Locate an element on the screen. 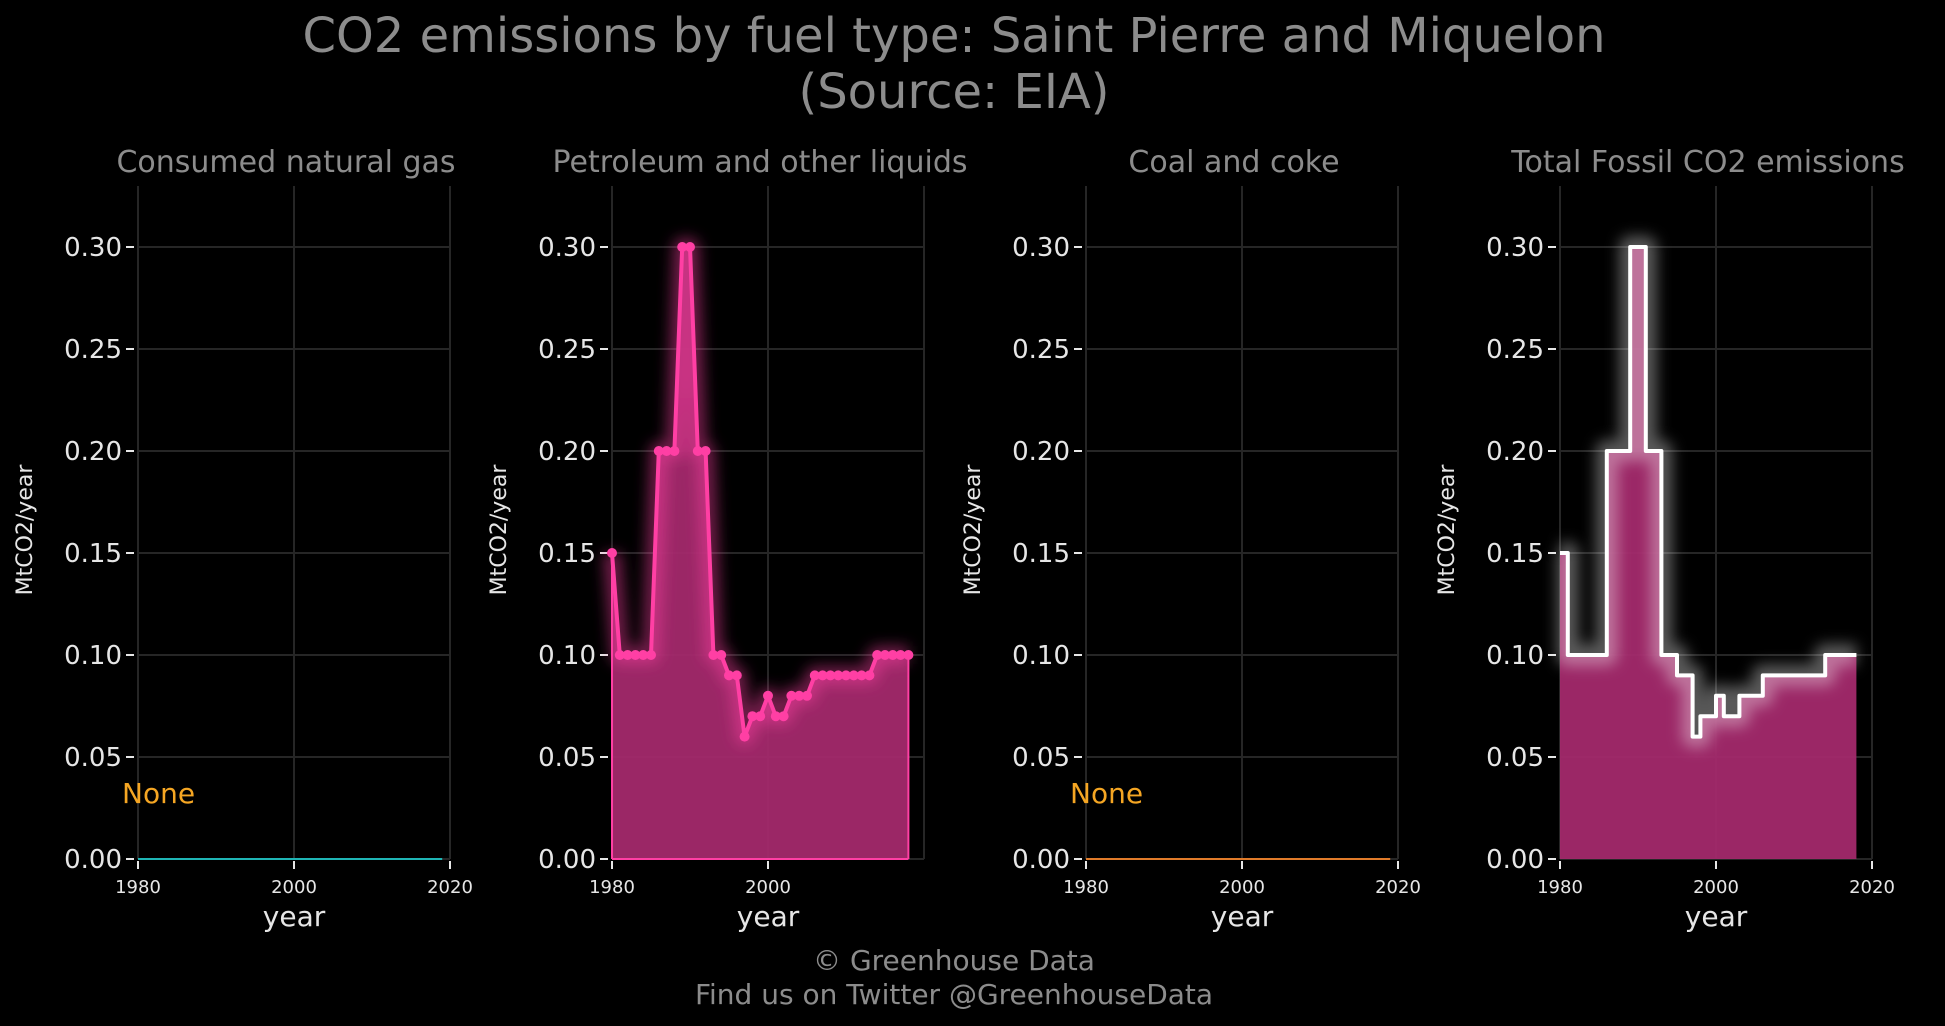 The width and height of the screenshot is (1945, 1026). series-line is located at coordinates (1708, 492).